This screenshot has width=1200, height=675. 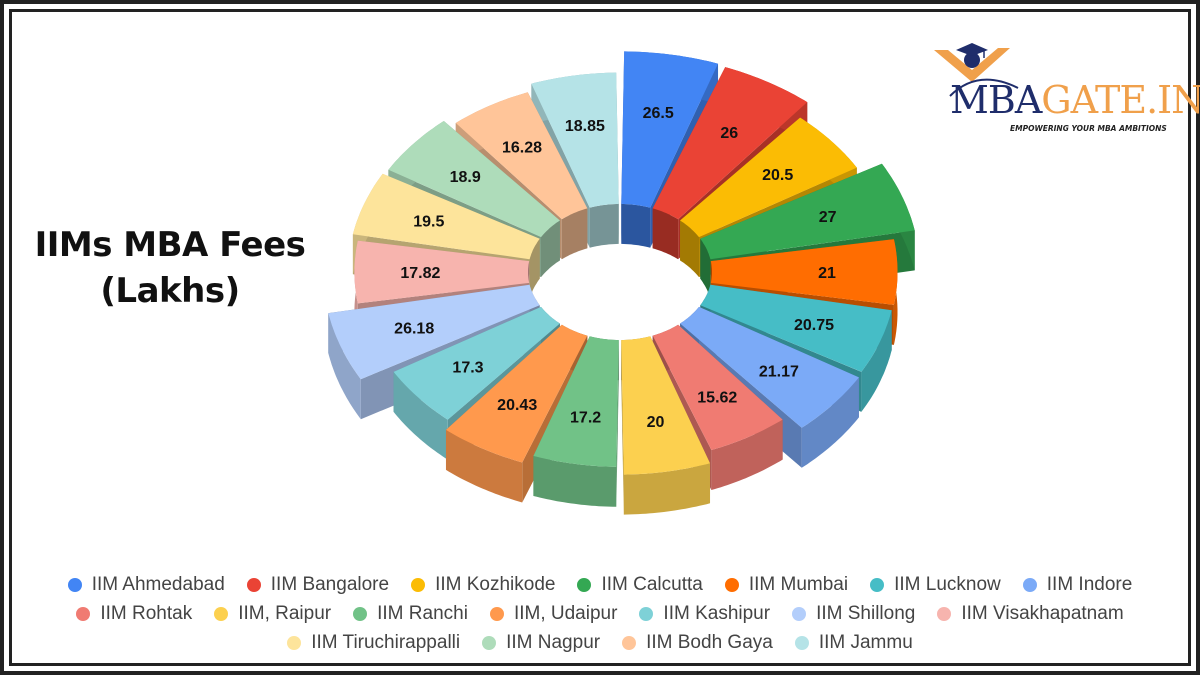 What do you see at coordinates (158, 584) in the screenshot?
I see `legend-label: IIM Ahmedabad` at bounding box center [158, 584].